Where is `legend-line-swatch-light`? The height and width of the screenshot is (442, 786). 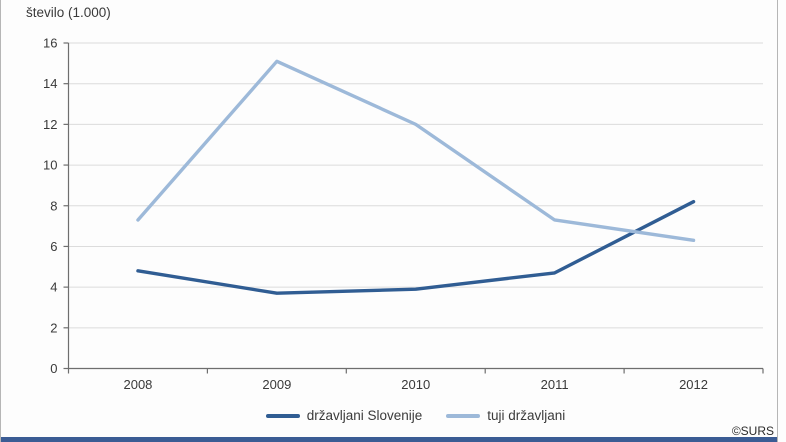
legend-line-swatch-light is located at coordinates (463, 415).